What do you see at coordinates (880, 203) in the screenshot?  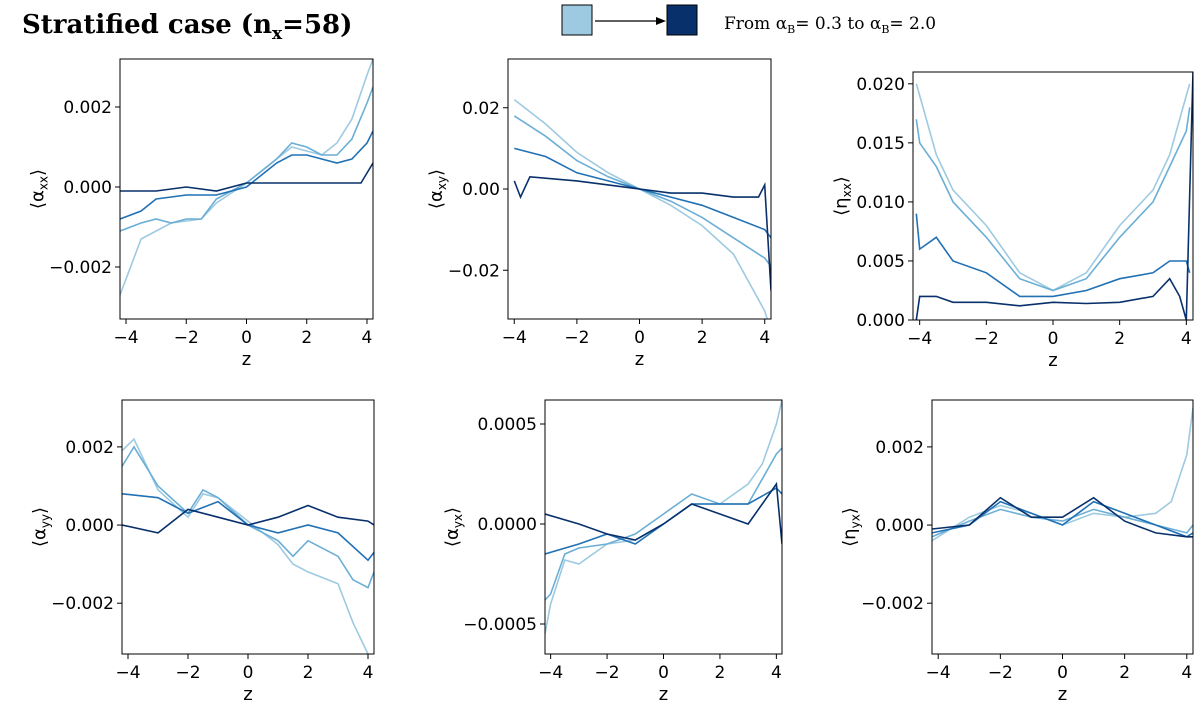 I see `y-tick-label: 0.010` at bounding box center [880, 203].